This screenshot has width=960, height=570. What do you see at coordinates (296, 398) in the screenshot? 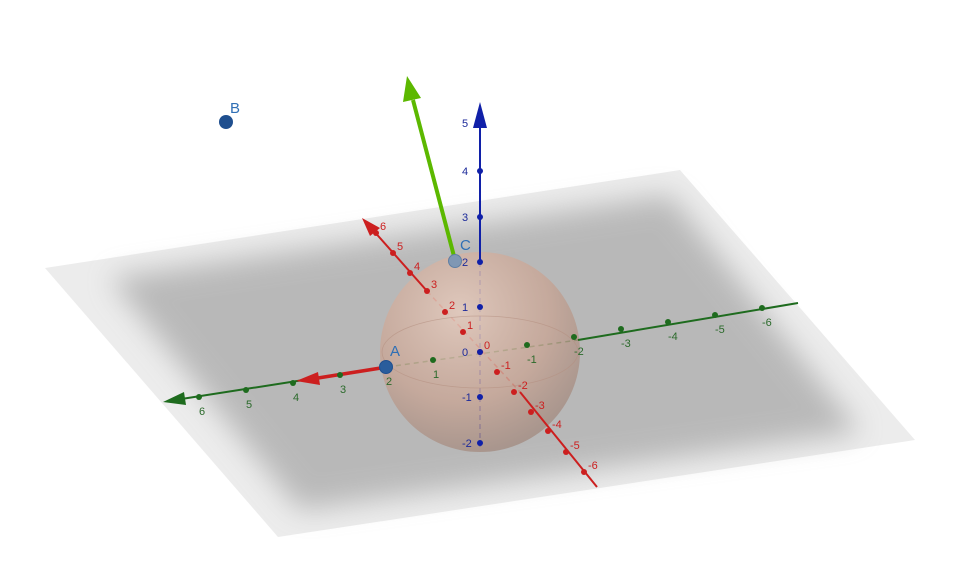
I see `y-axis-tick-label: 4` at bounding box center [296, 398].